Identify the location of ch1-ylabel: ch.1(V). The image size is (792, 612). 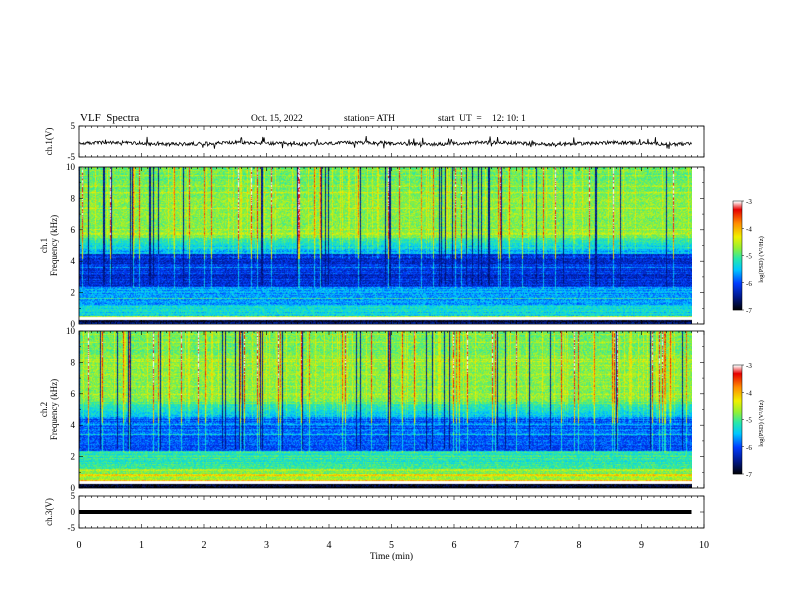
(49, 142).